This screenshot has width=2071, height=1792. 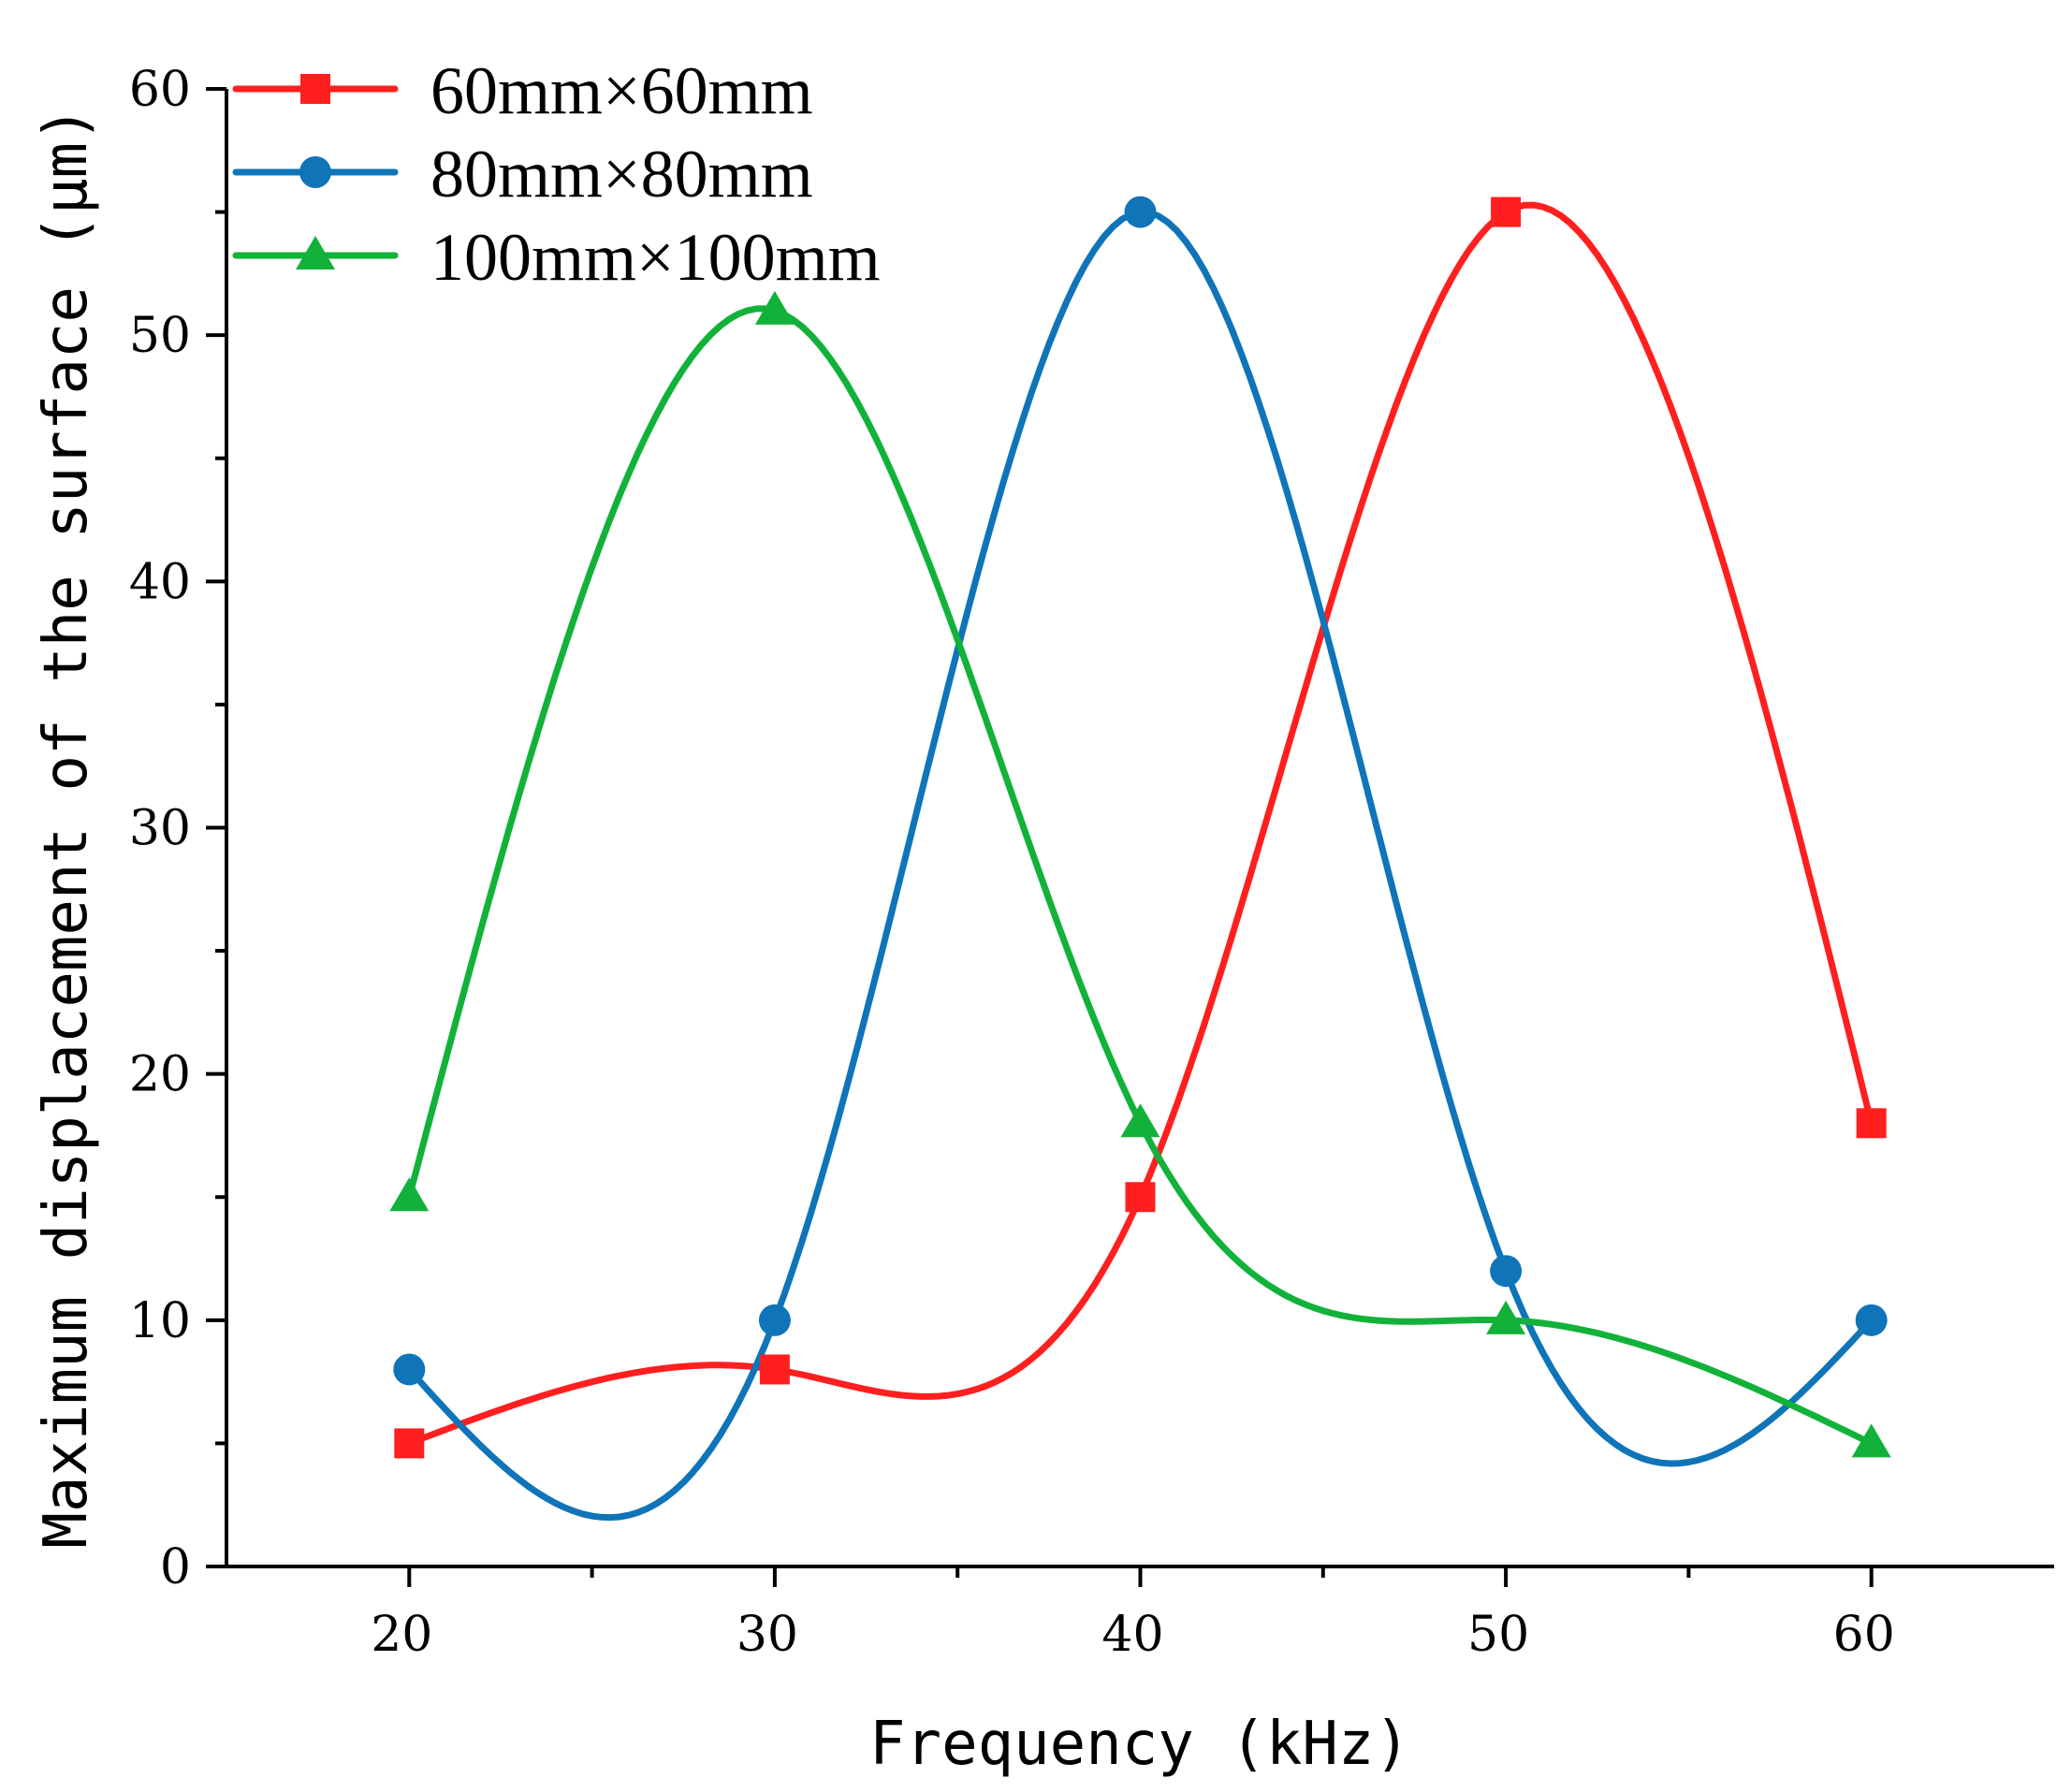 What do you see at coordinates (768, 1635) in the screenshot?
I see `x-tick-label: 30` at bounding box center [768, 1635].